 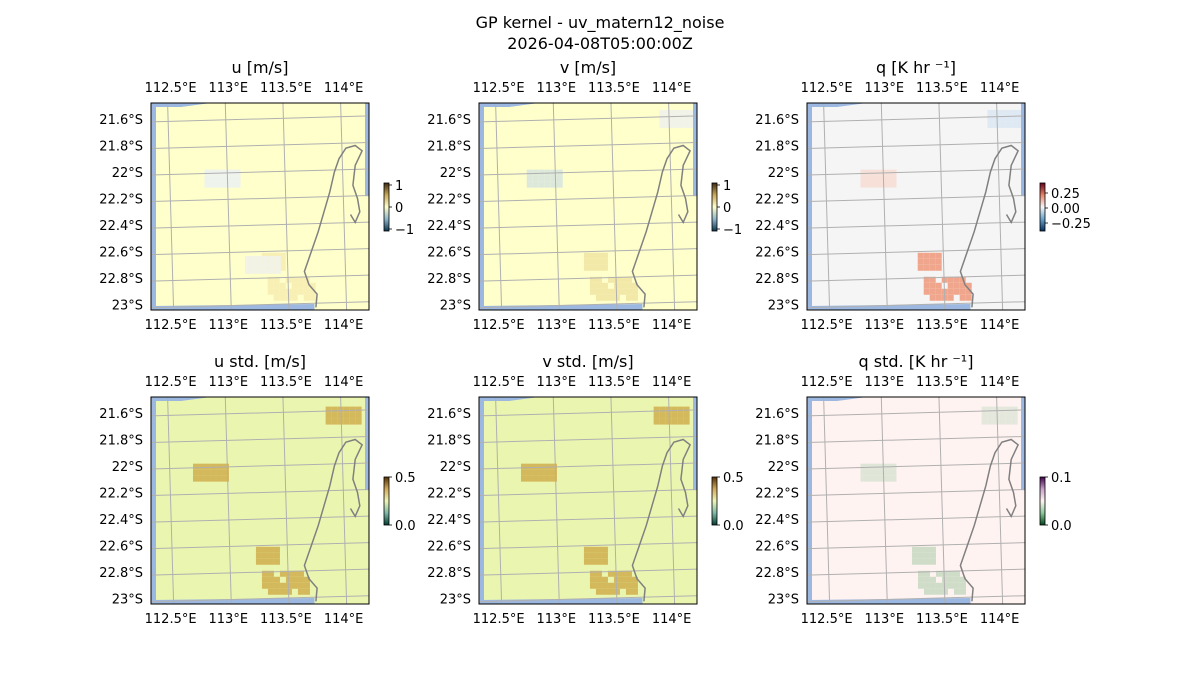 What do you see at coordinates (557, 88) in the screenshot?
I see `x-tick-label-top: 113°E` at bounding box center [557, 88].